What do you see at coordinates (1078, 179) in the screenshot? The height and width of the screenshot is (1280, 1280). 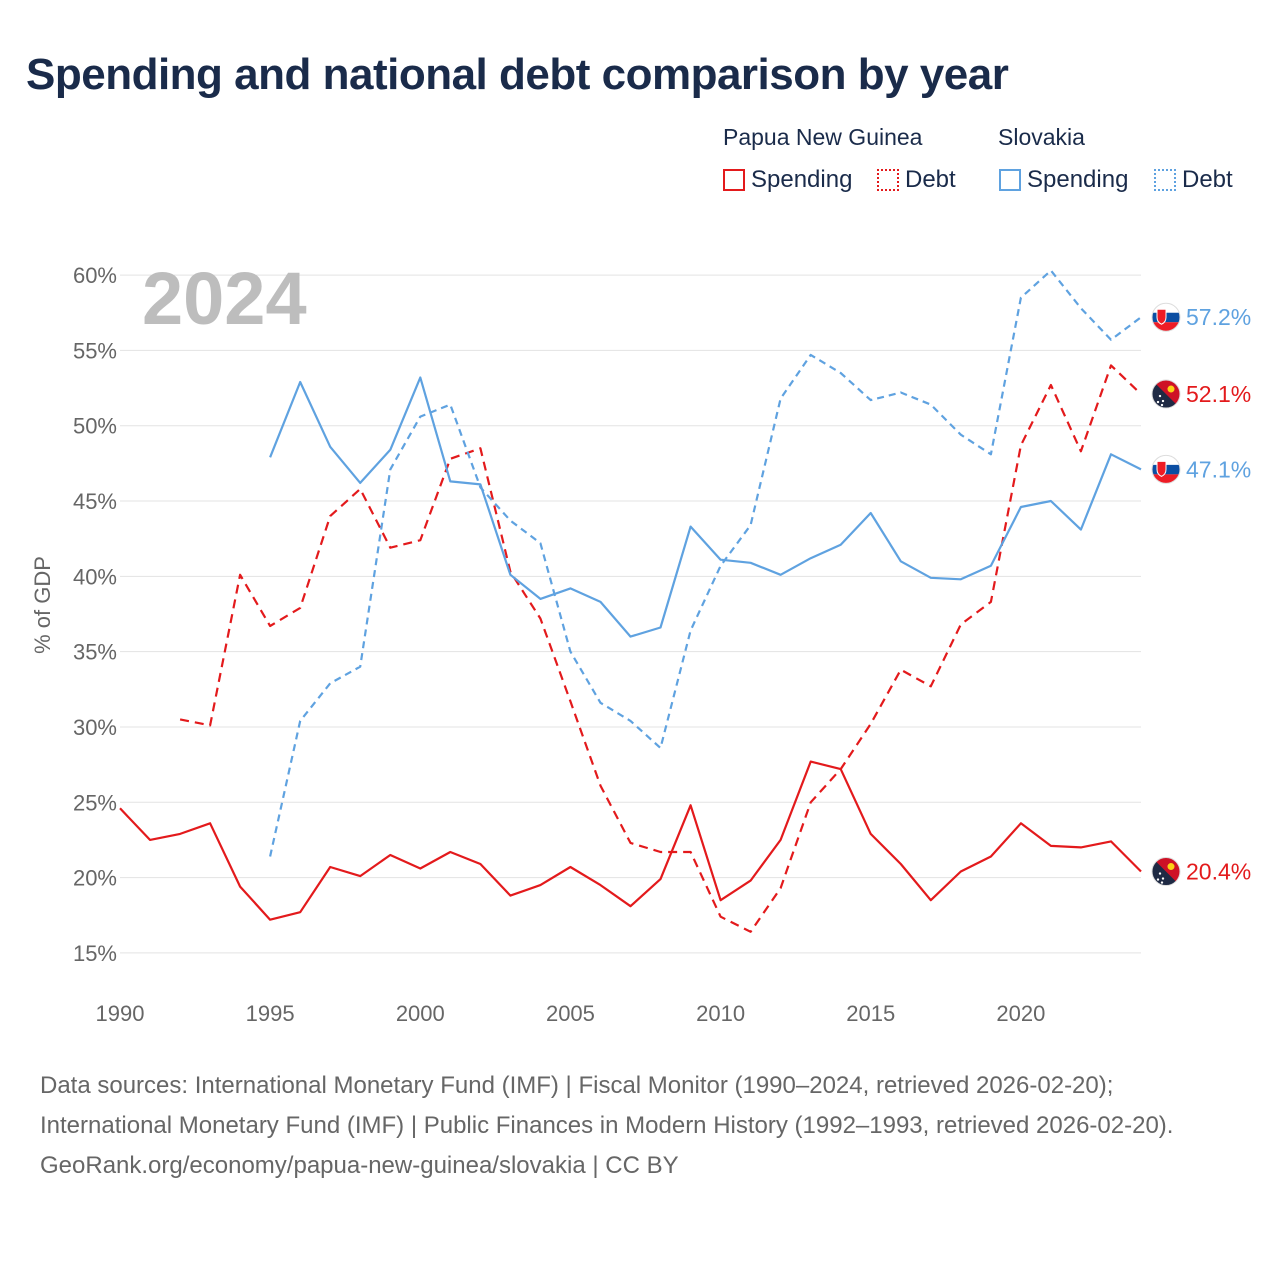 I see `legend-label-svk-spending: Spending` at bounding box center [1078, 179].